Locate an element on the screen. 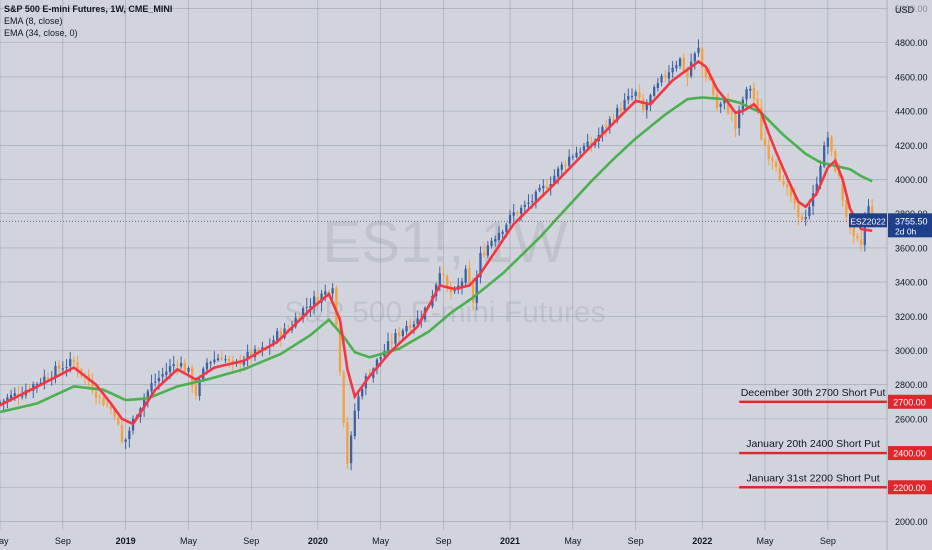  indicator-ema8-label: EMA (8, close) is located at coordinates (33, 21).